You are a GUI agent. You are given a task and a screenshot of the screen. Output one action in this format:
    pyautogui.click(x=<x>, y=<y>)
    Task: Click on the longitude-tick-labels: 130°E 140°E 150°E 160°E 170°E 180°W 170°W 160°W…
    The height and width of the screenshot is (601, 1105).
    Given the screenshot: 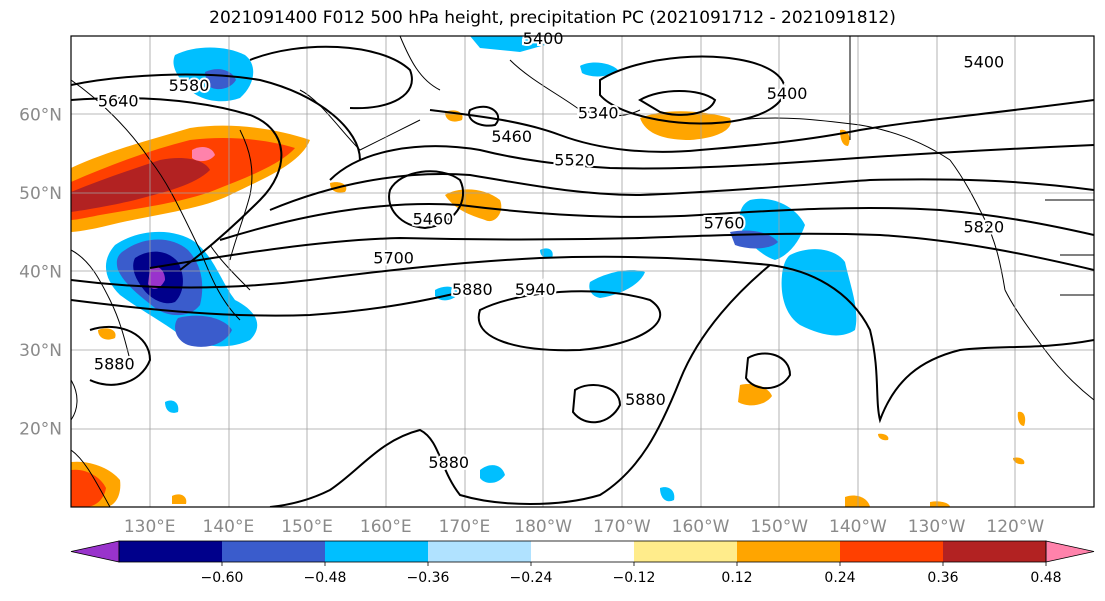 What is the action you would take?
    pyautogui.click(x=584, y=527)
    